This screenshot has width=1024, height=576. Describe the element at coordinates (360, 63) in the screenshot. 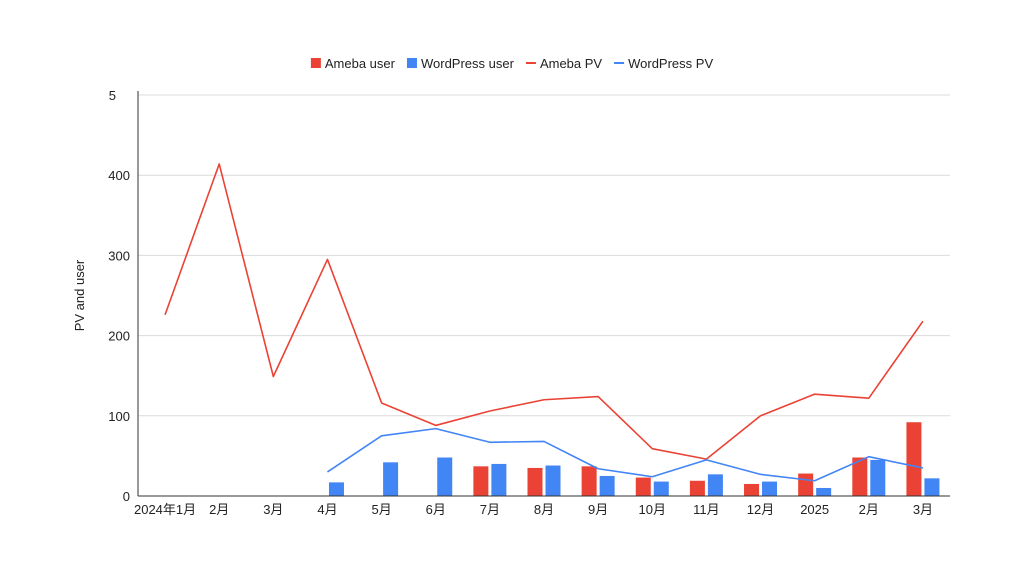

I see `legend-label: Ameba user` at that location.